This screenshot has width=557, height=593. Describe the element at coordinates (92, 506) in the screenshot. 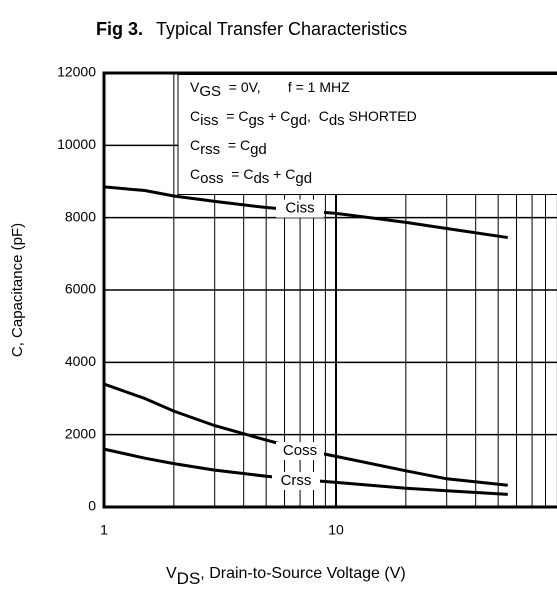

I see `y-tick-label: 0` at that location.